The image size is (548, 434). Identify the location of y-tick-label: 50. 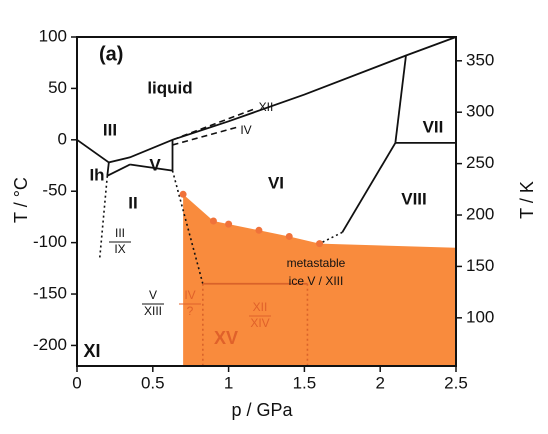
(57, 87).